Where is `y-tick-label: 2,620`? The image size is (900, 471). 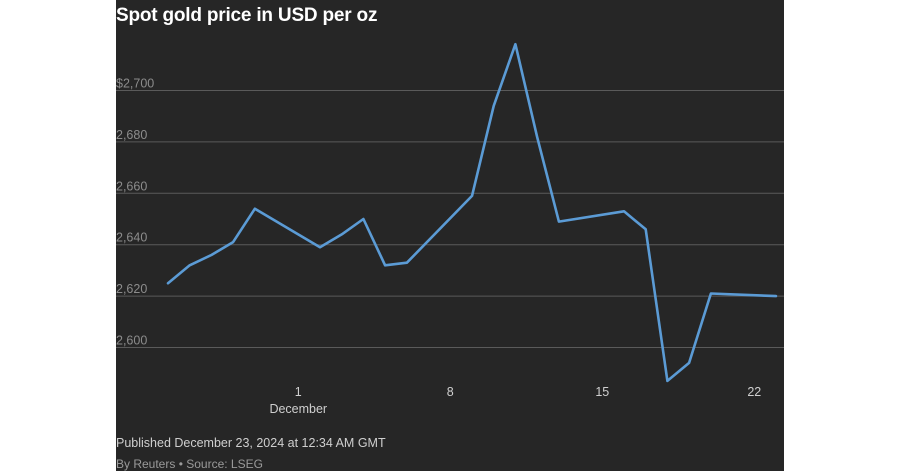
y-tick-label: 2,620 is located at coordinates (131, 289).